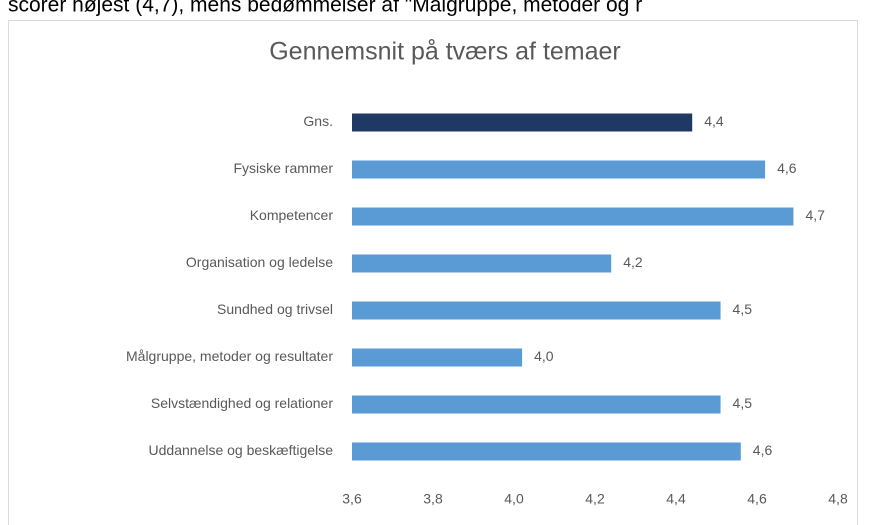  Describe the element at coordinates (259, 262) in the screenshot. I see `y-tick-label: Organisation og ledelse` at that location.